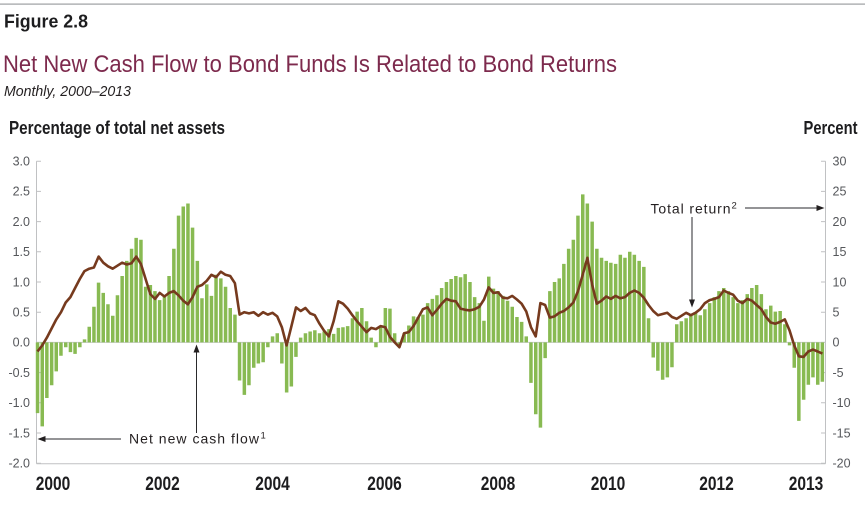 Image resolution: width=865 pixels, height=513 pixels. Describe the element at coordinates (21, 282) in the screenshot. I see `svg-text: 1.0` at that location.